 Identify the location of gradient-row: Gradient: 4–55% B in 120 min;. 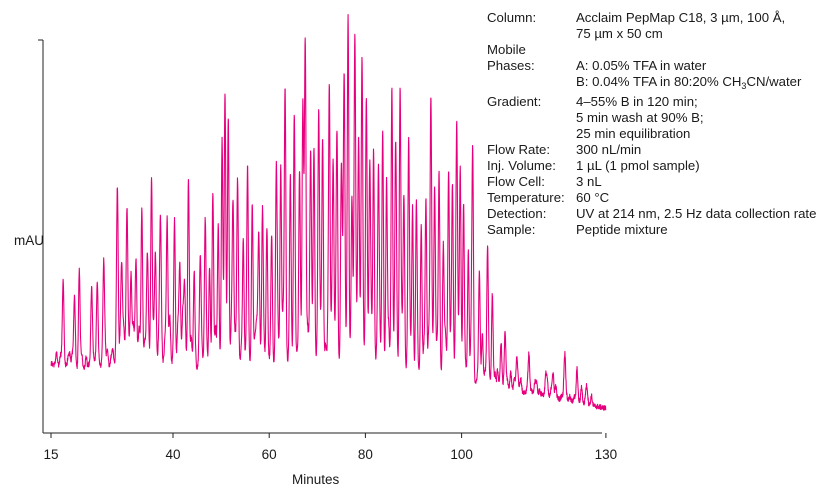
(651, 102).